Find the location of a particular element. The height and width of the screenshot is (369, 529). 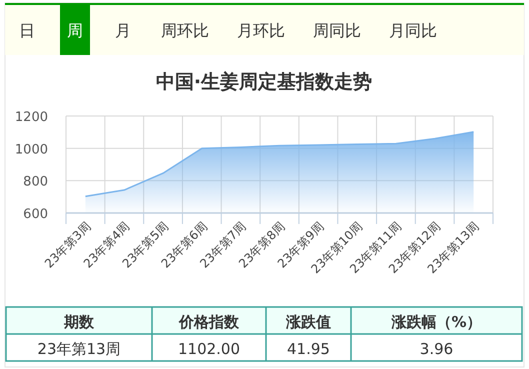

chart-title: 中国·生姜周定基指数走势 is located at coordinates (264, 82).